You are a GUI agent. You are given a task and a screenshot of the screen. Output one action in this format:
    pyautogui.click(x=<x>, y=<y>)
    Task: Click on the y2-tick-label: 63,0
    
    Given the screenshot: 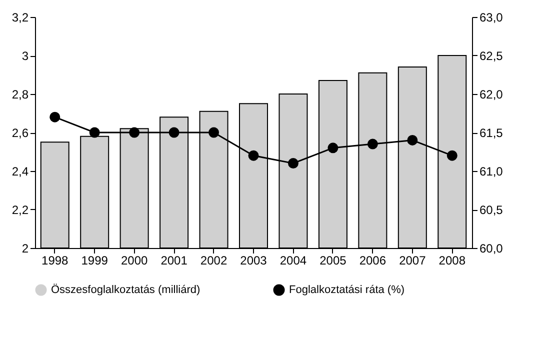 What is the action you would take?
    pyautogui.click(x=492, y=17)
    